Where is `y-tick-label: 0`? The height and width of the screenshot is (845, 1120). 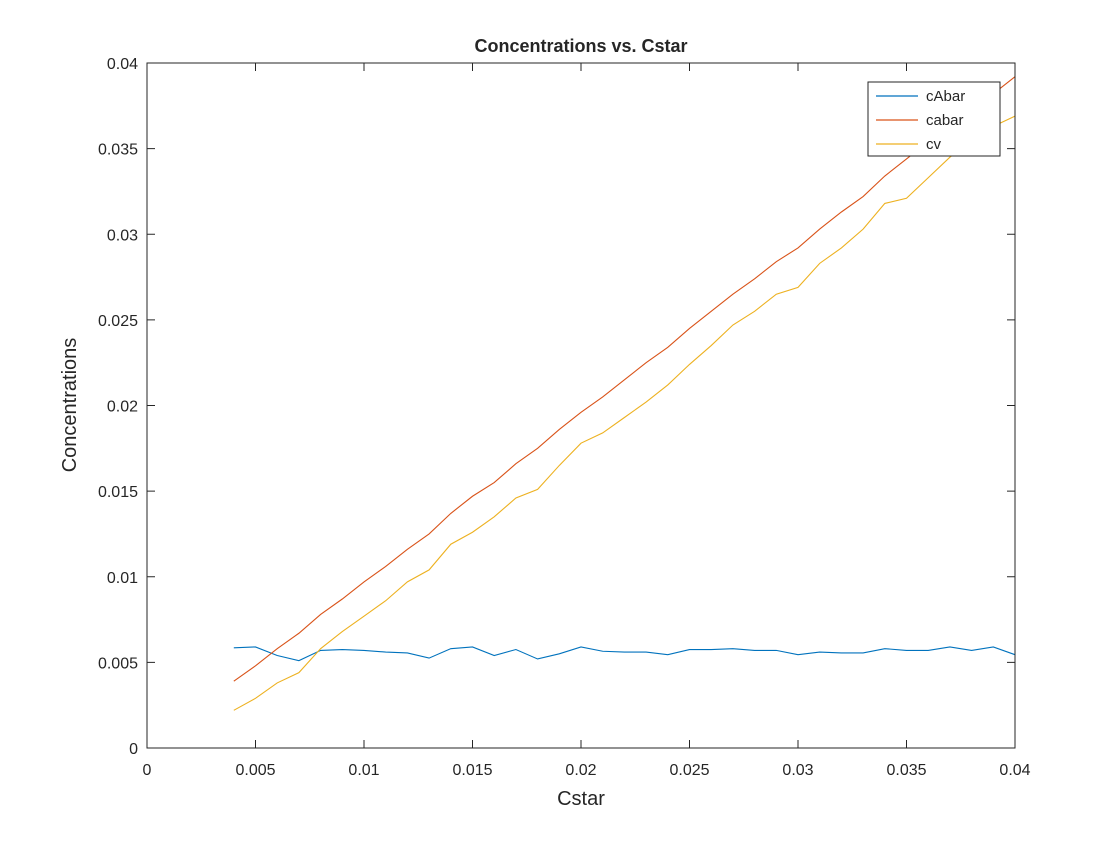
y-tick-label: 0 is located at coordinates (133, 749).